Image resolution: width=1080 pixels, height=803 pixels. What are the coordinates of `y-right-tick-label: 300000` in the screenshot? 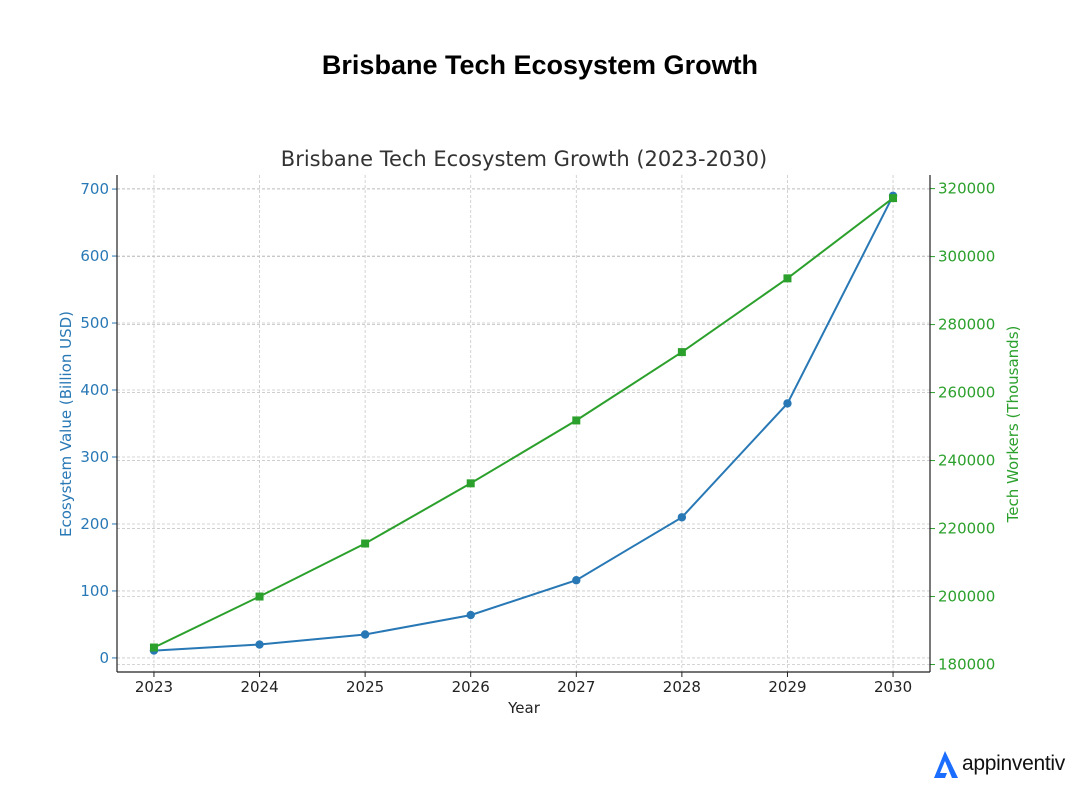 It's located at (966, 257).